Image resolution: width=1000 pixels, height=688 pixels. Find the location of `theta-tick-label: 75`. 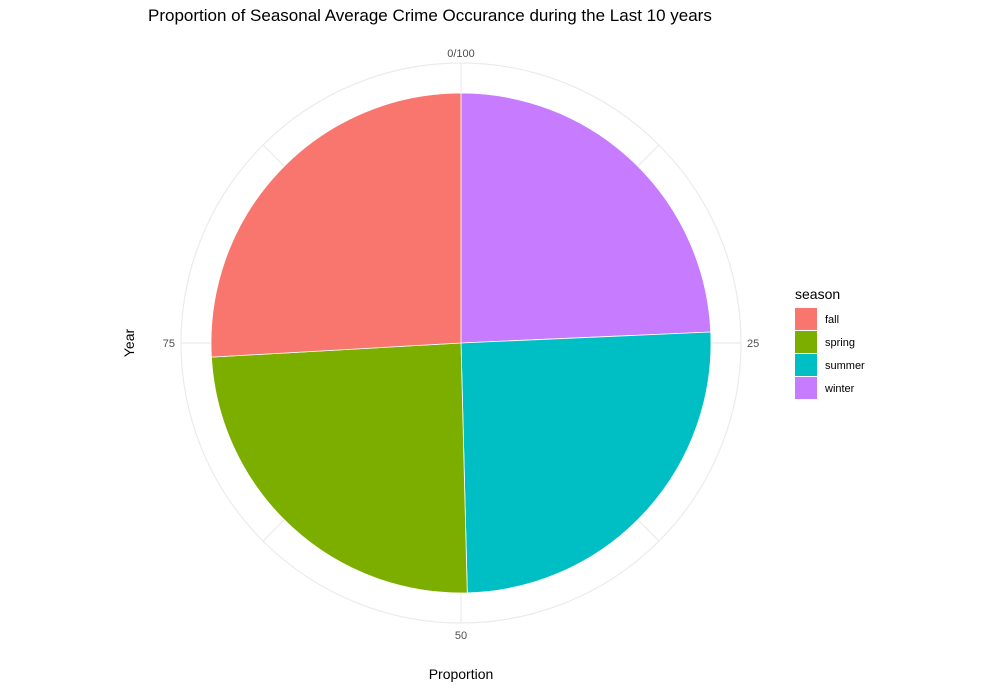

theta-tick-label: 75 is located at coordinates (169, 344).